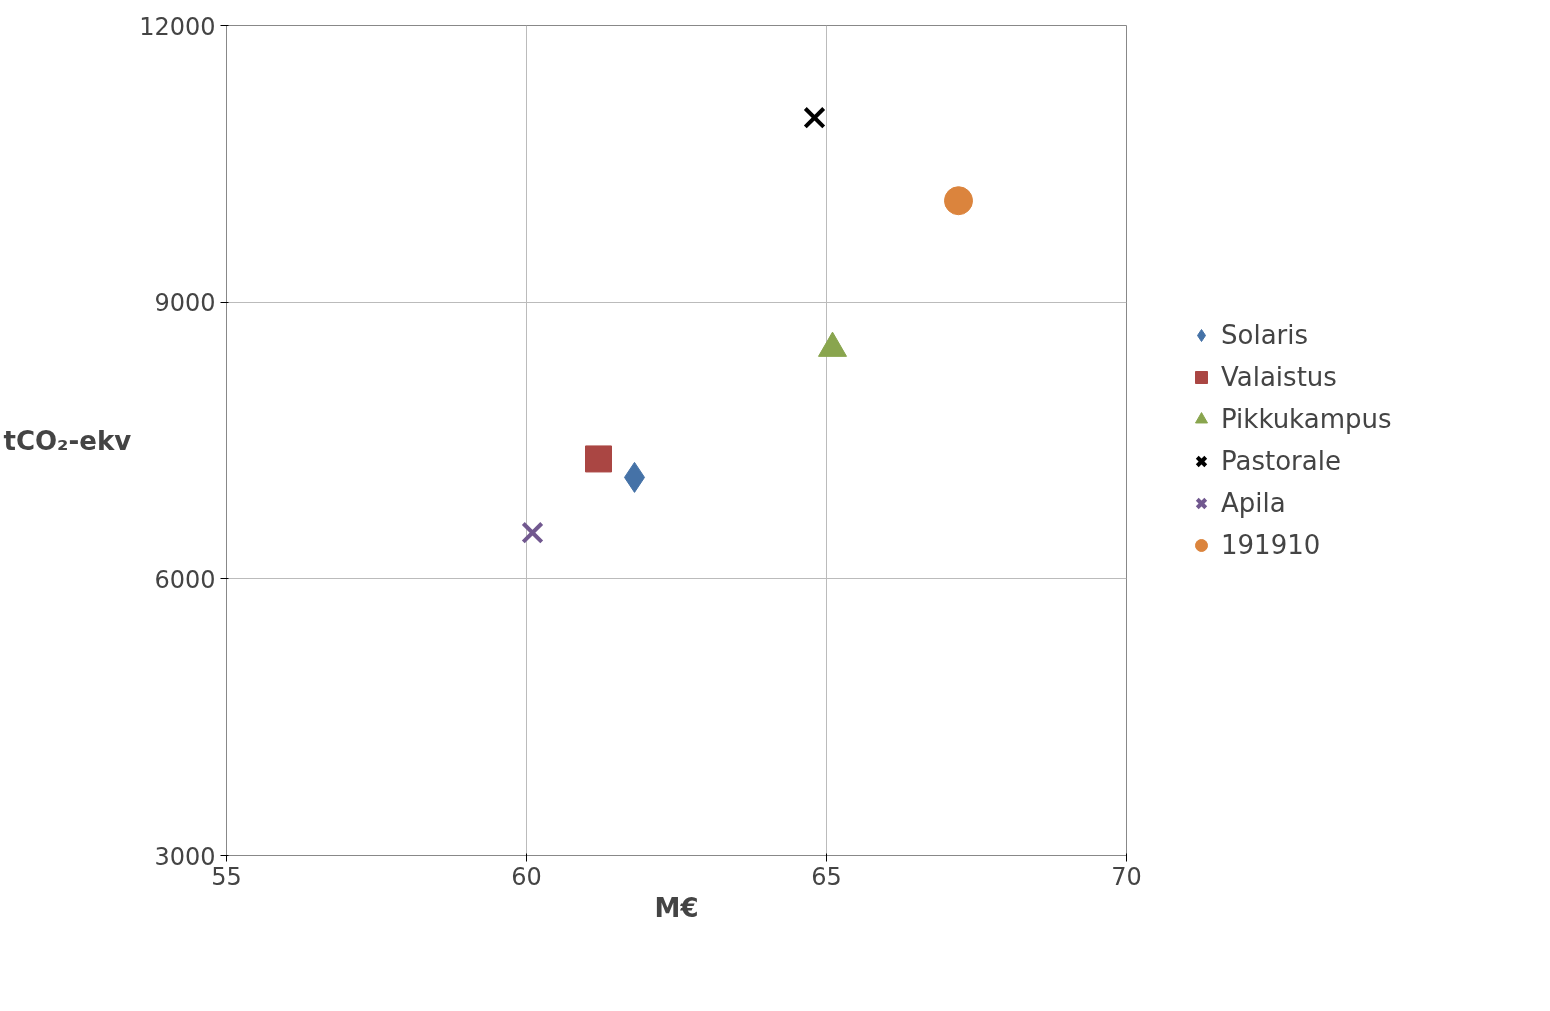 The image size is (1550, 1011). Describe the element at coordinates (1271, 545) in the screenshot. I see `legend-label: 191910` at that location.